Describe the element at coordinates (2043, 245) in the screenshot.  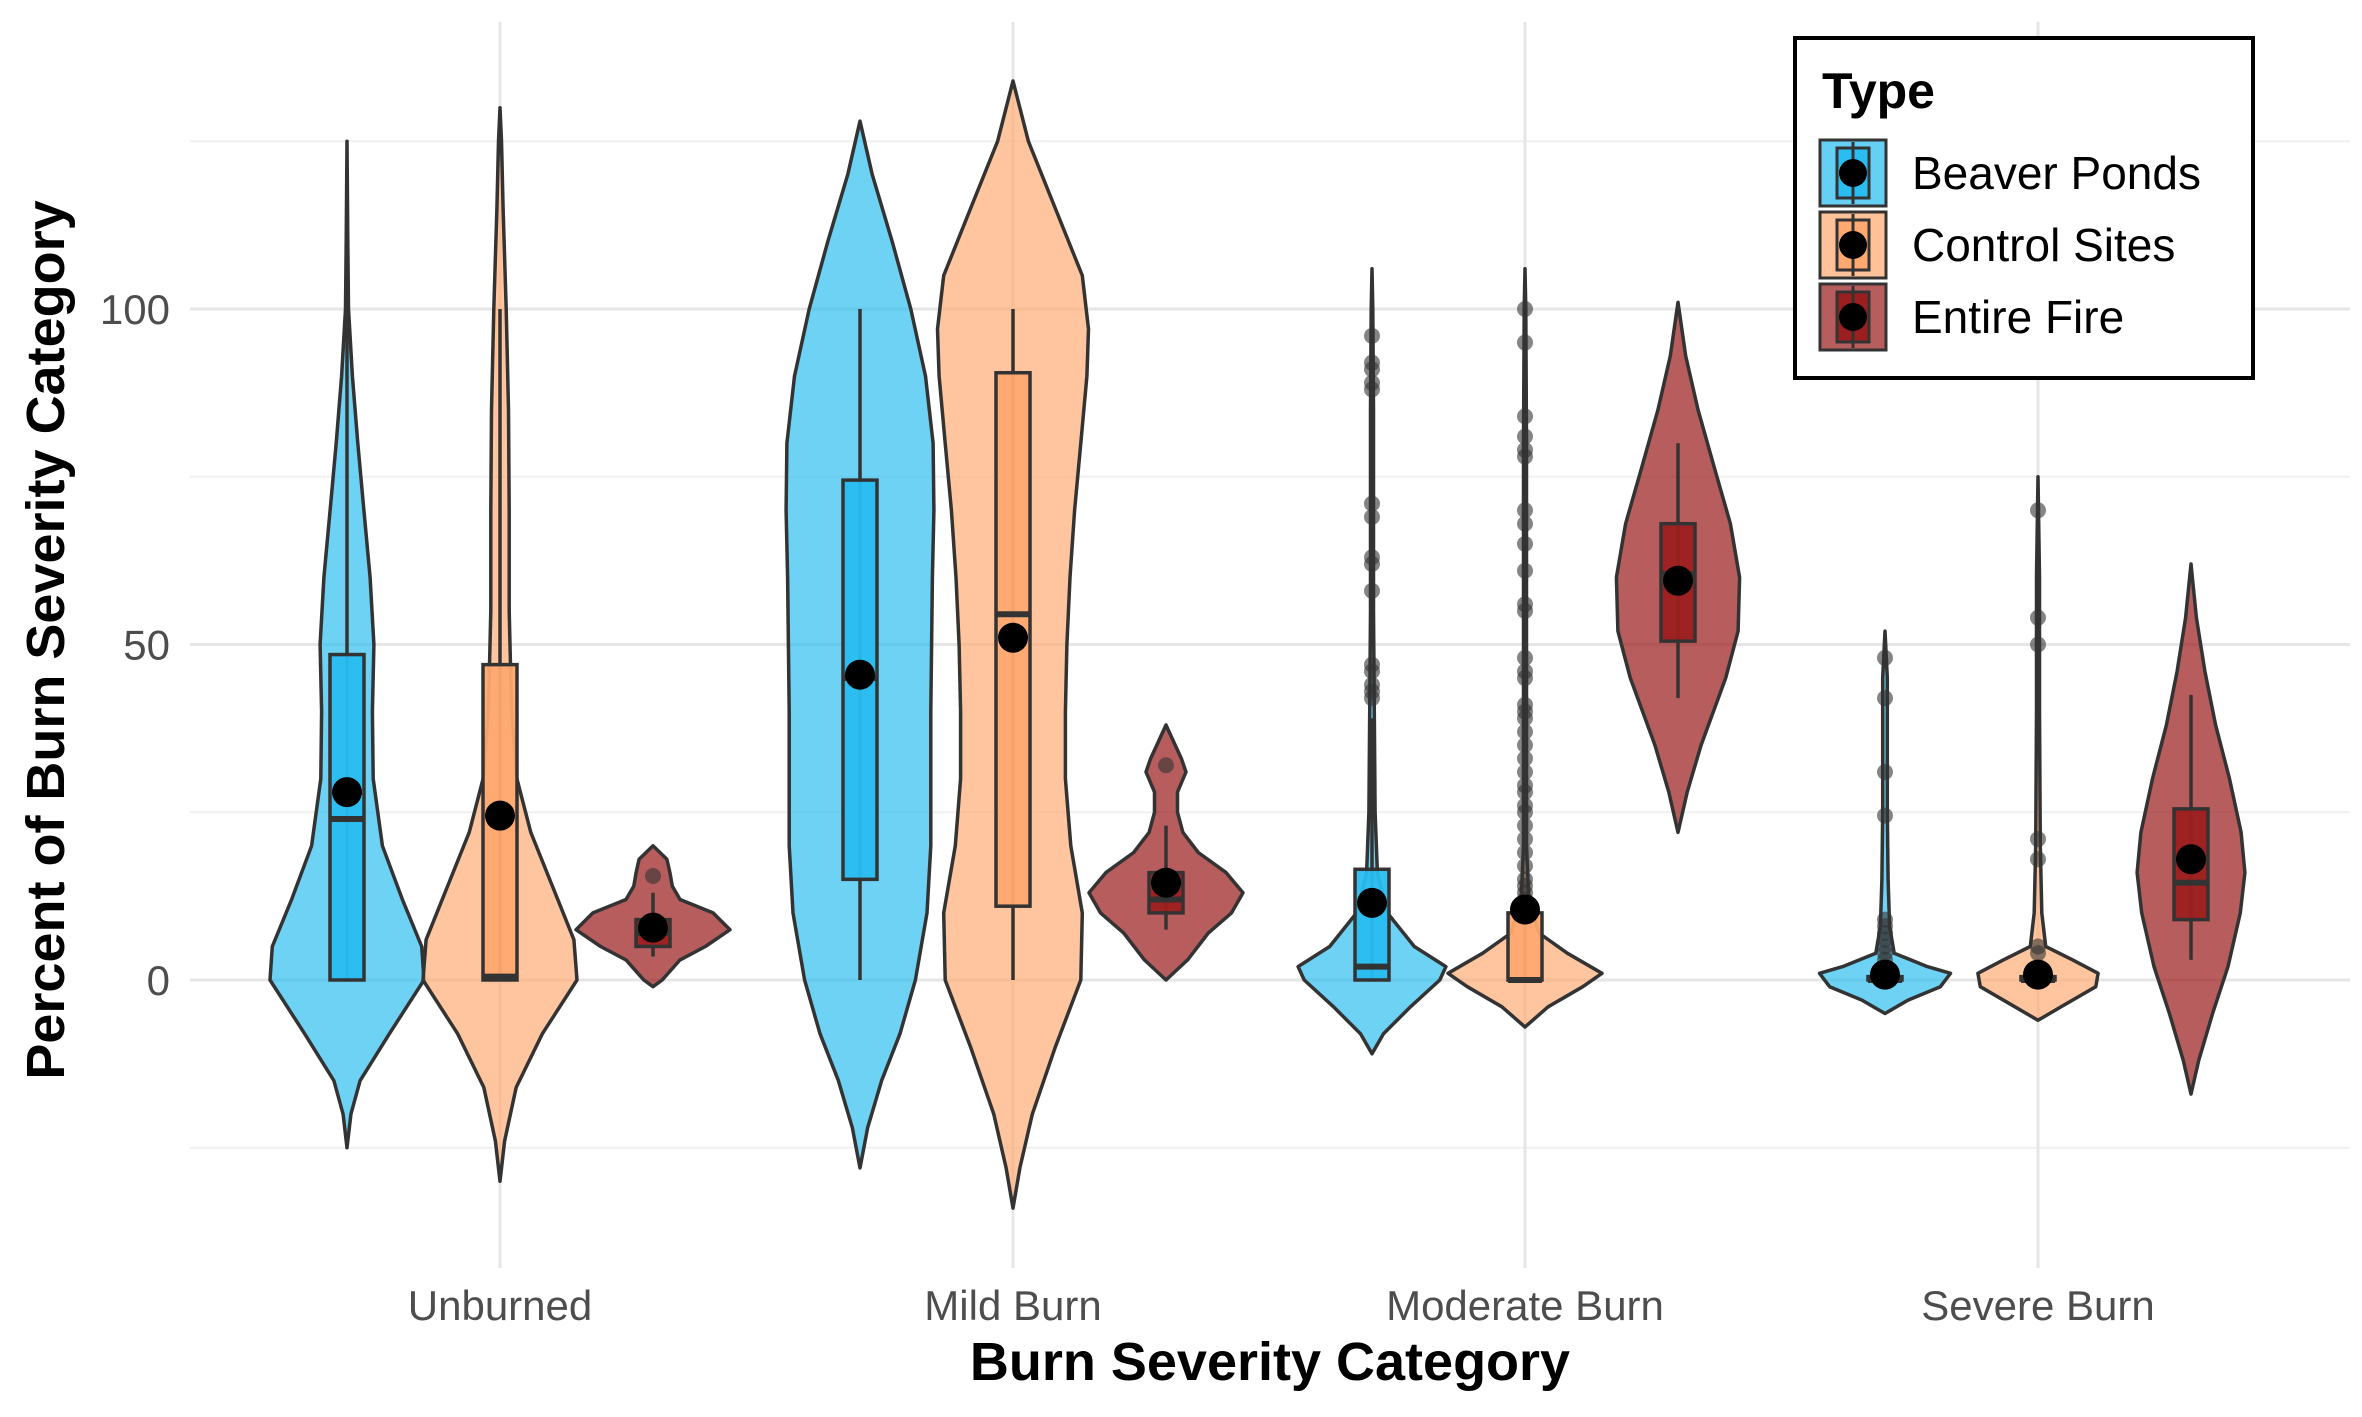
I see `legend-label: Control Sites` at that location.